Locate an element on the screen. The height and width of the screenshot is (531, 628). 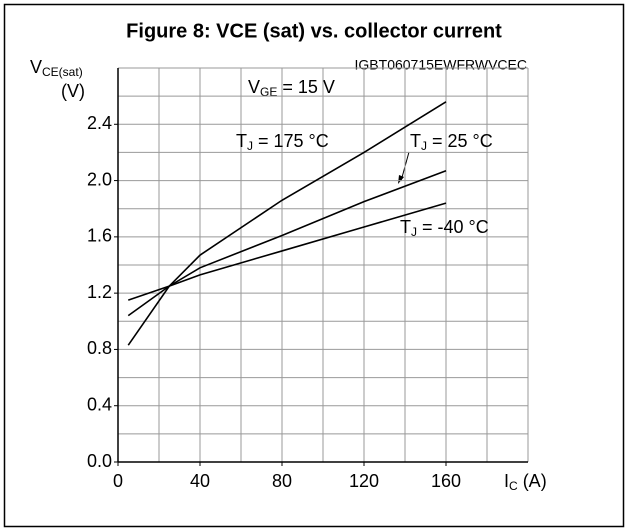
y-axis-label: VCE(sat) is located at coordinates (56, 68).